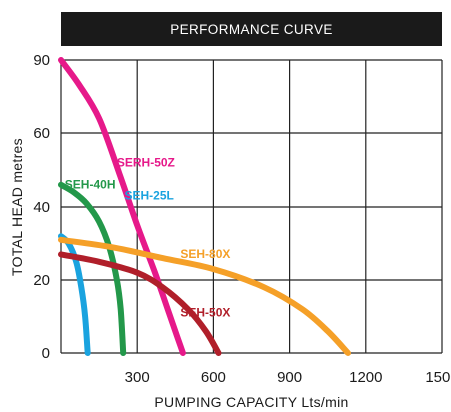 The height and width of the screenshot is (412, 451). I want to click on x-tick-label: 600, so click(213, 377).